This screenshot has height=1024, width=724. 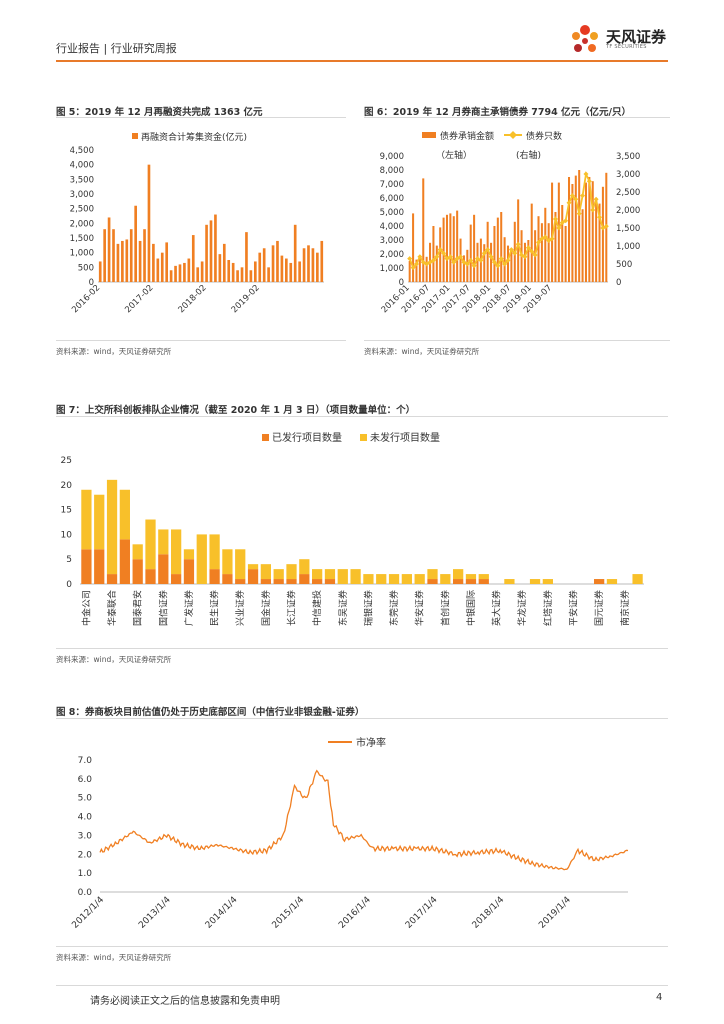 What do you see at coordinates (66, 461) in the screenshot?
I see `y-tick-label: 25` at bounding box center [66, 461].